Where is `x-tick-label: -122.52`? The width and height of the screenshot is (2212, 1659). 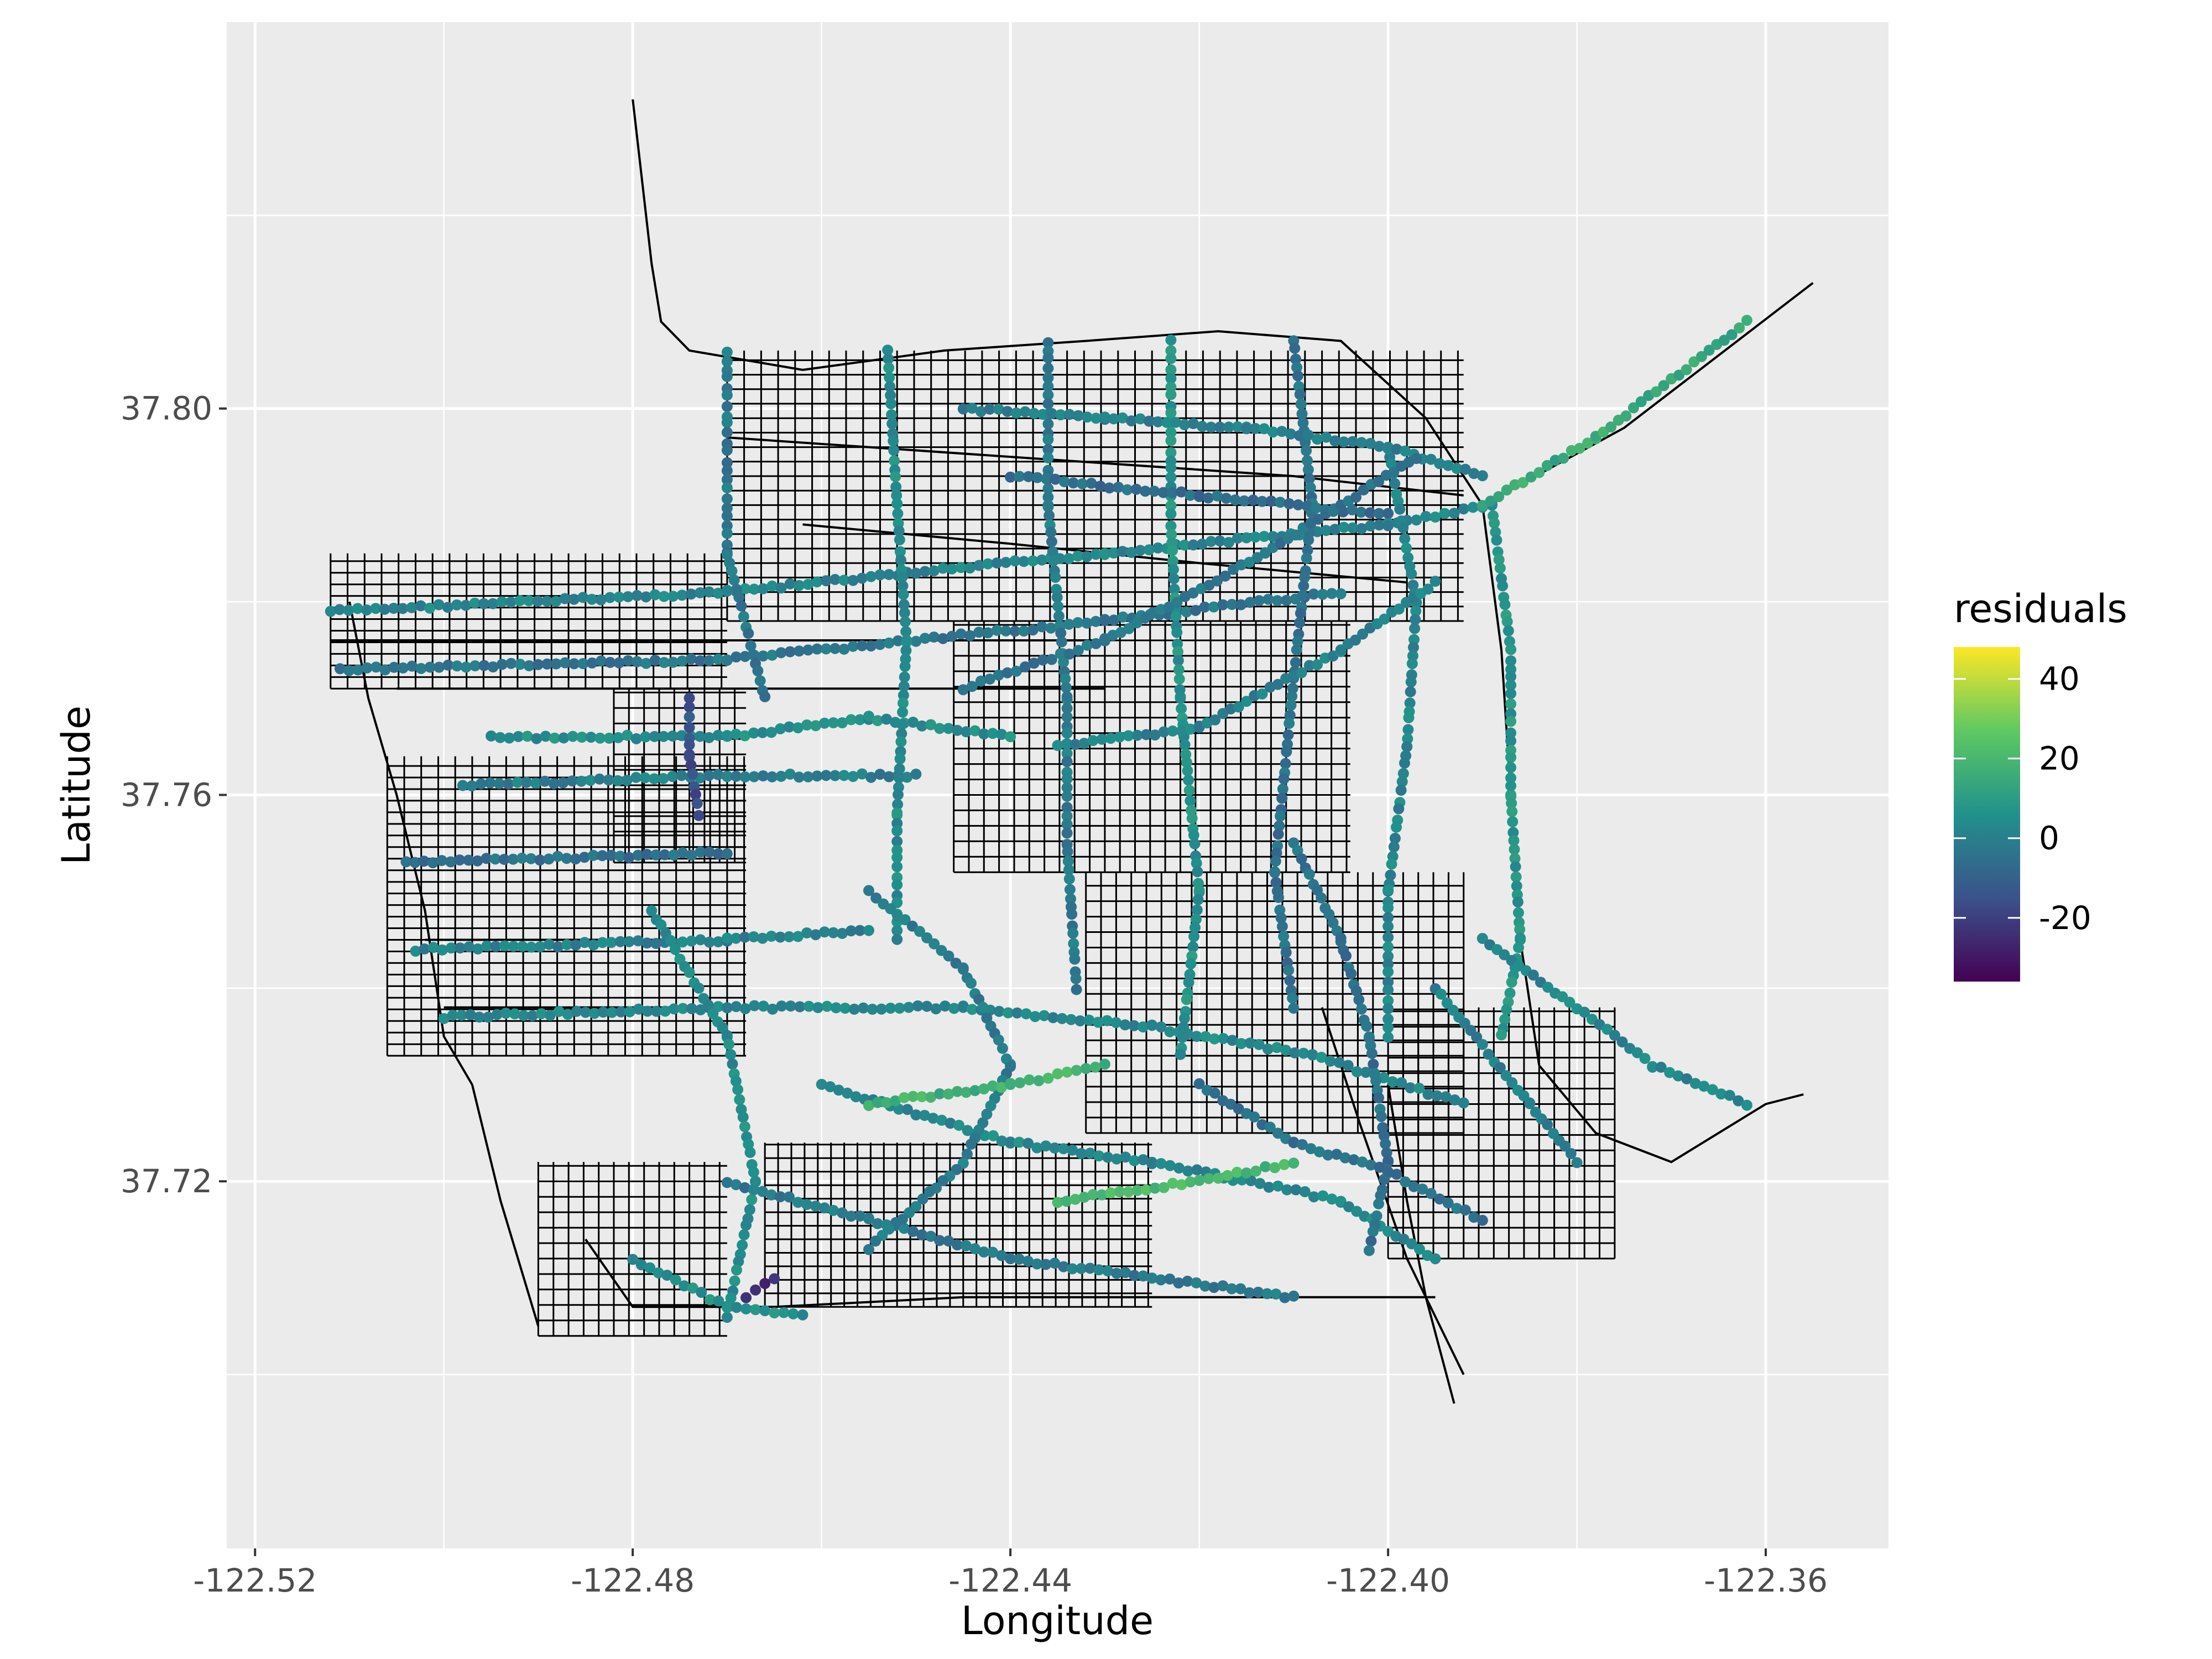
x-tick-label: -122.52 is located at coordinates (255, 1580).